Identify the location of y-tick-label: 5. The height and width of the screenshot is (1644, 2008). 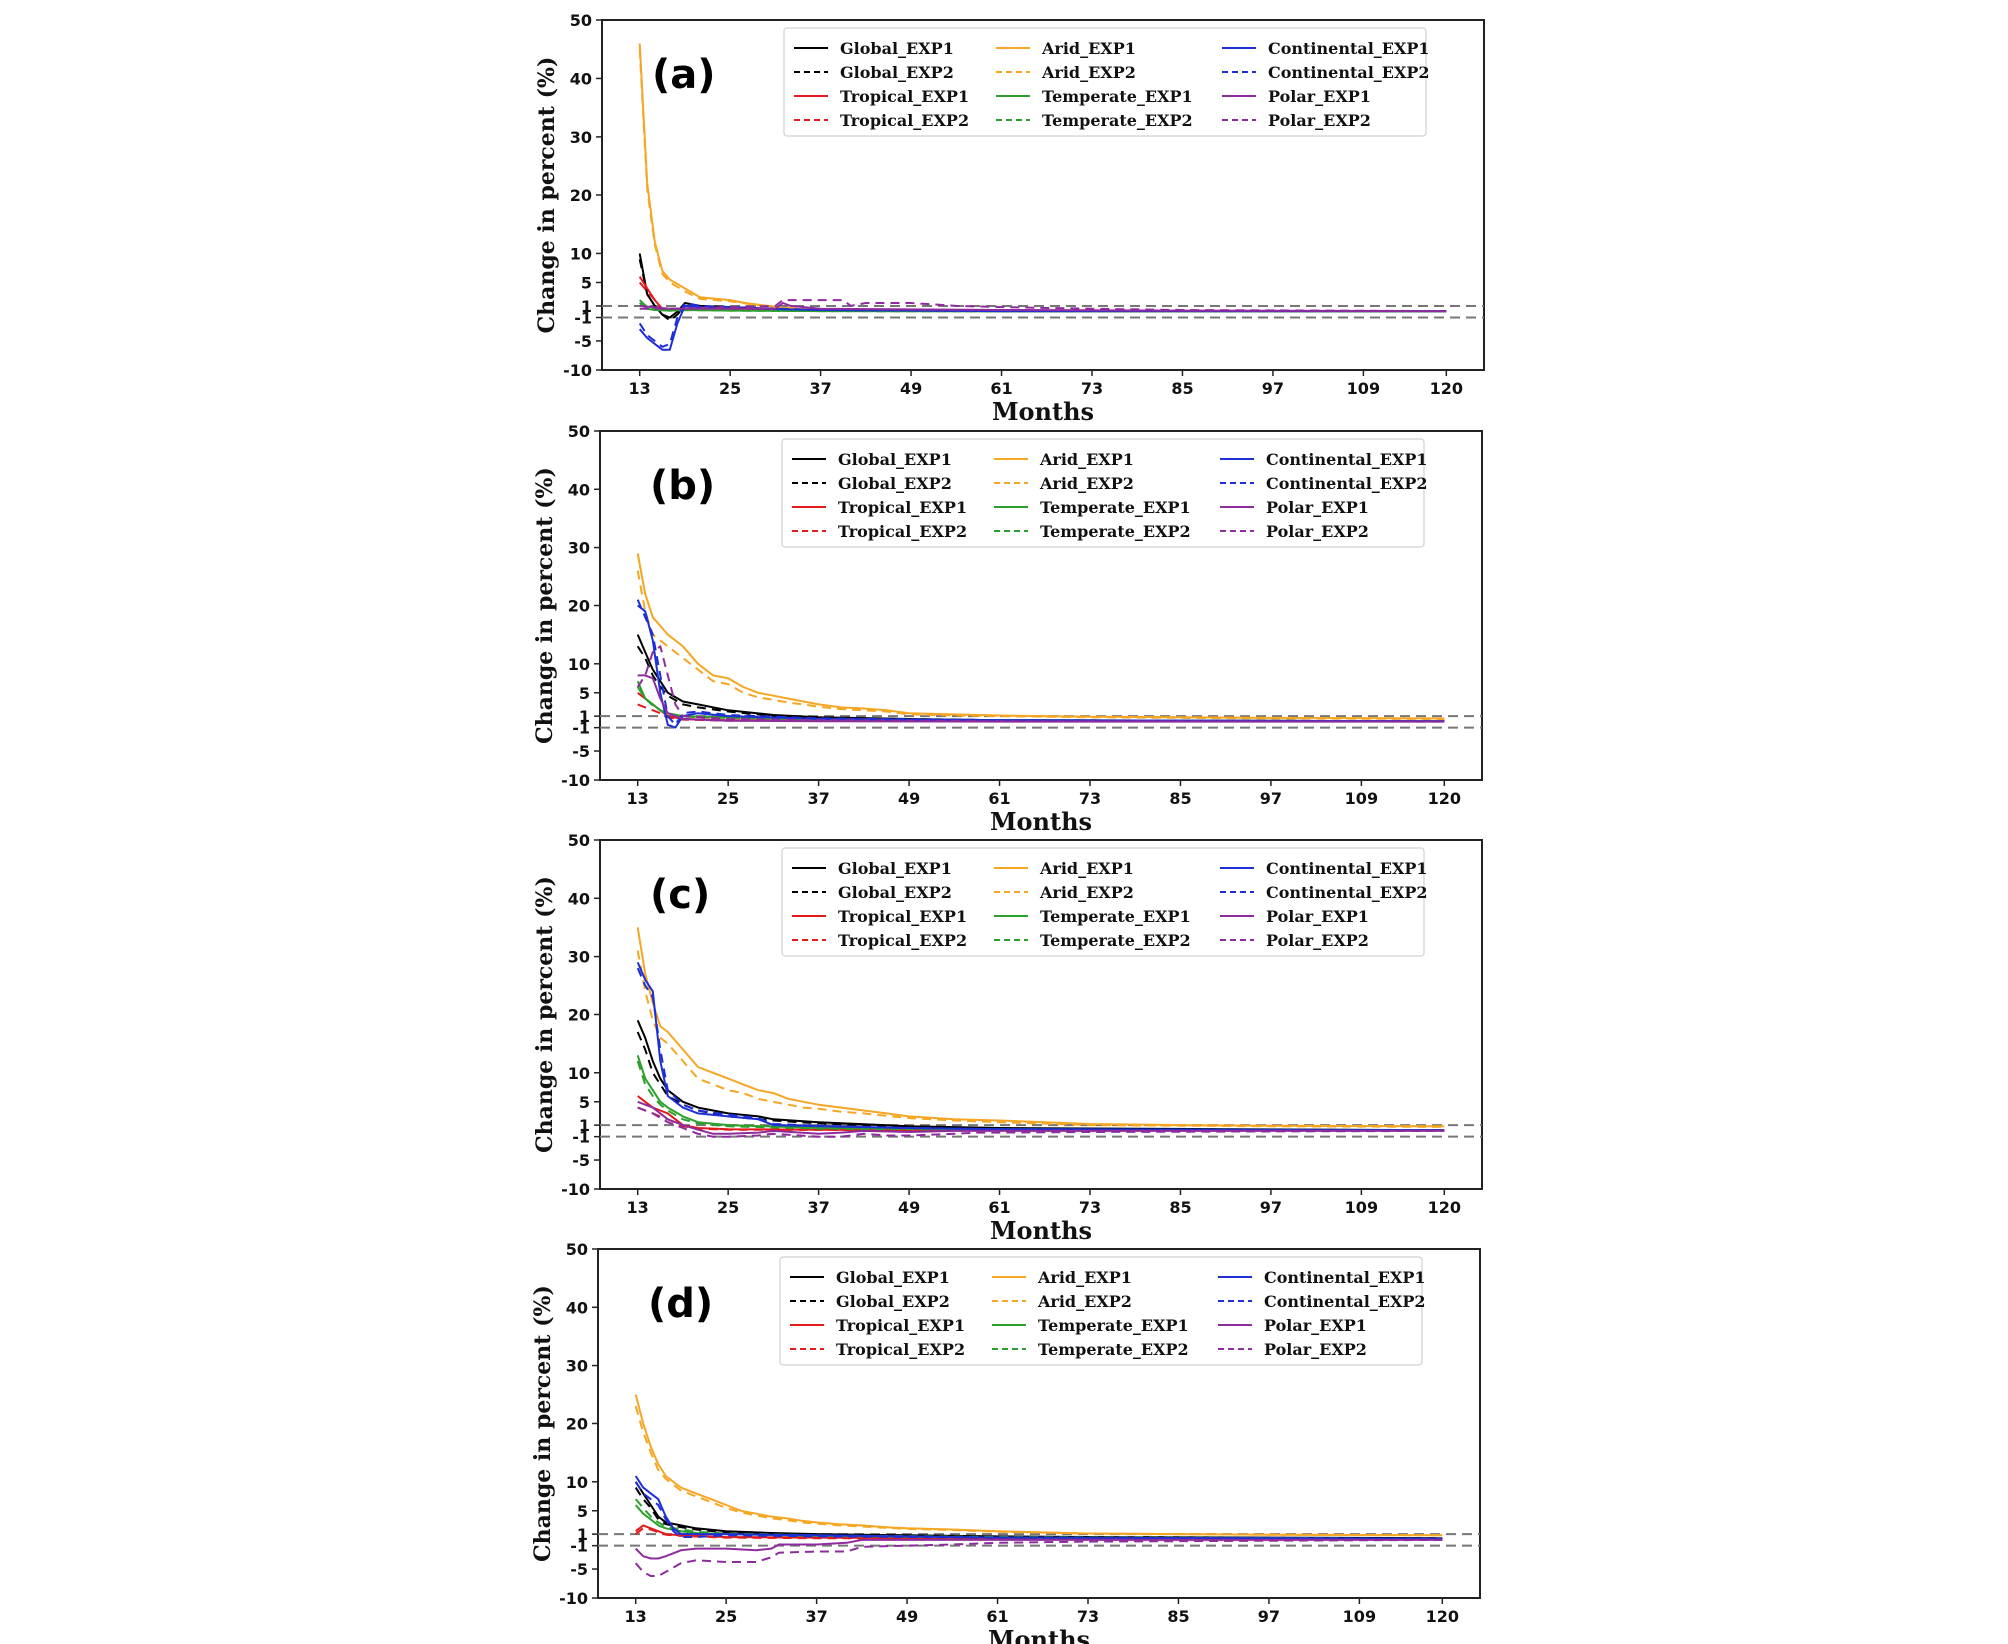
(584, 693).